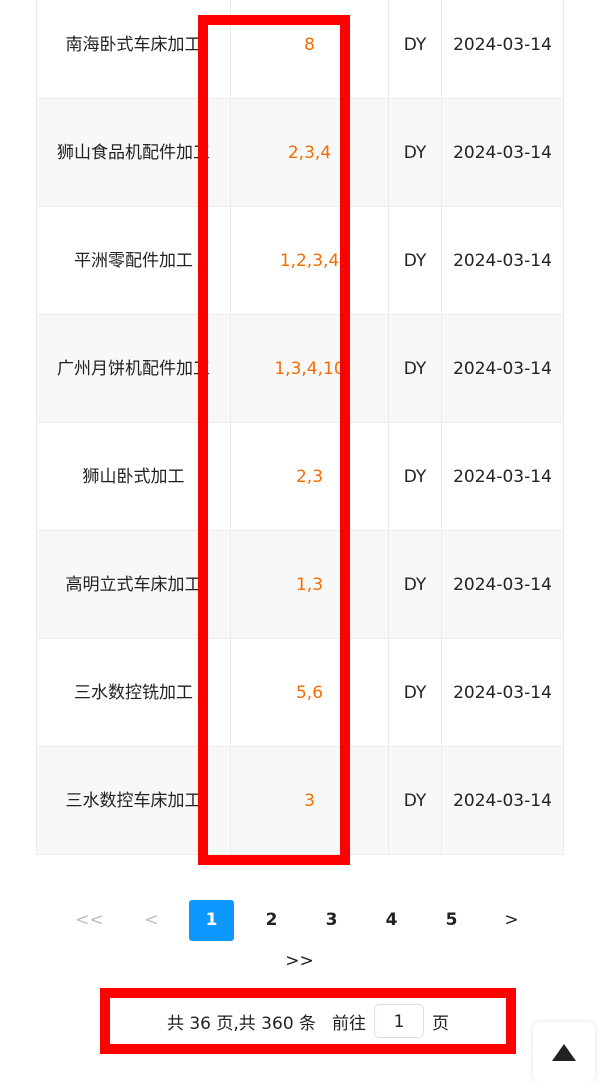 Image resolution: width=600 pixels, height=1082 pixels. Describe the element at coordinates (309, 152) in the screenshot. I see `cell-nums: 2,3,4` at that location.